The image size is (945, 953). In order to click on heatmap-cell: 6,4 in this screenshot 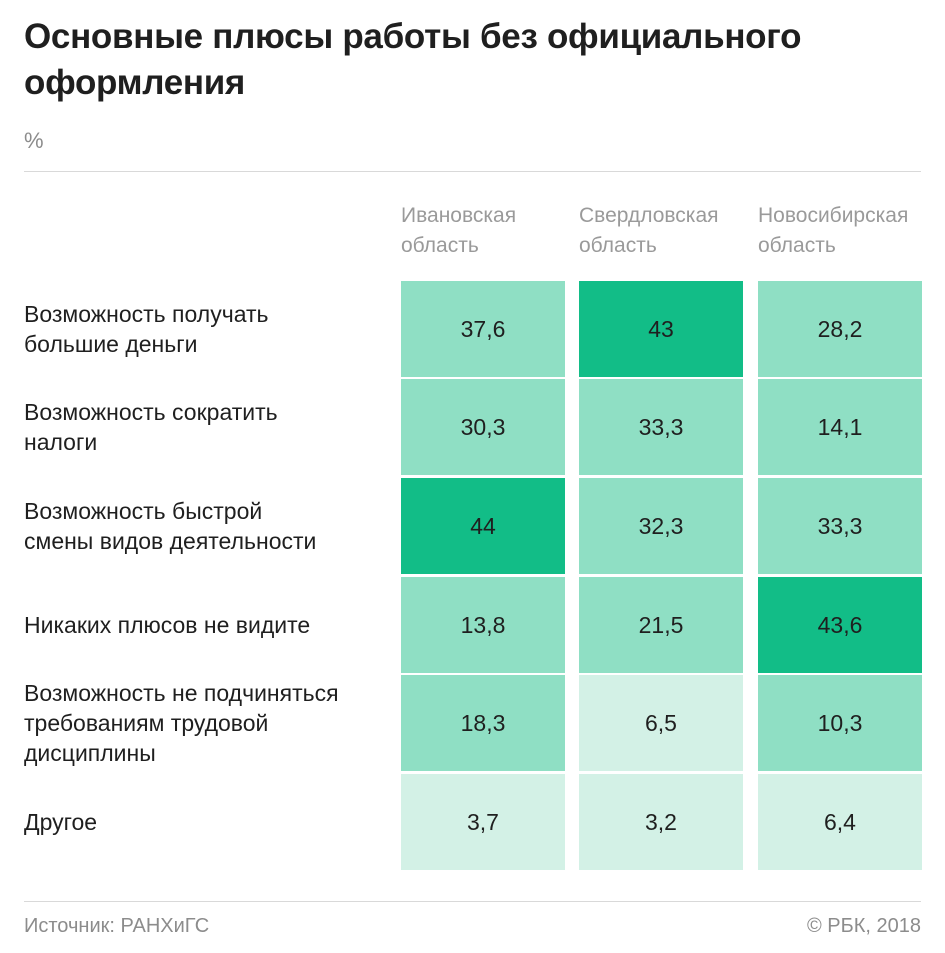, I will do `click(840, 822)`.